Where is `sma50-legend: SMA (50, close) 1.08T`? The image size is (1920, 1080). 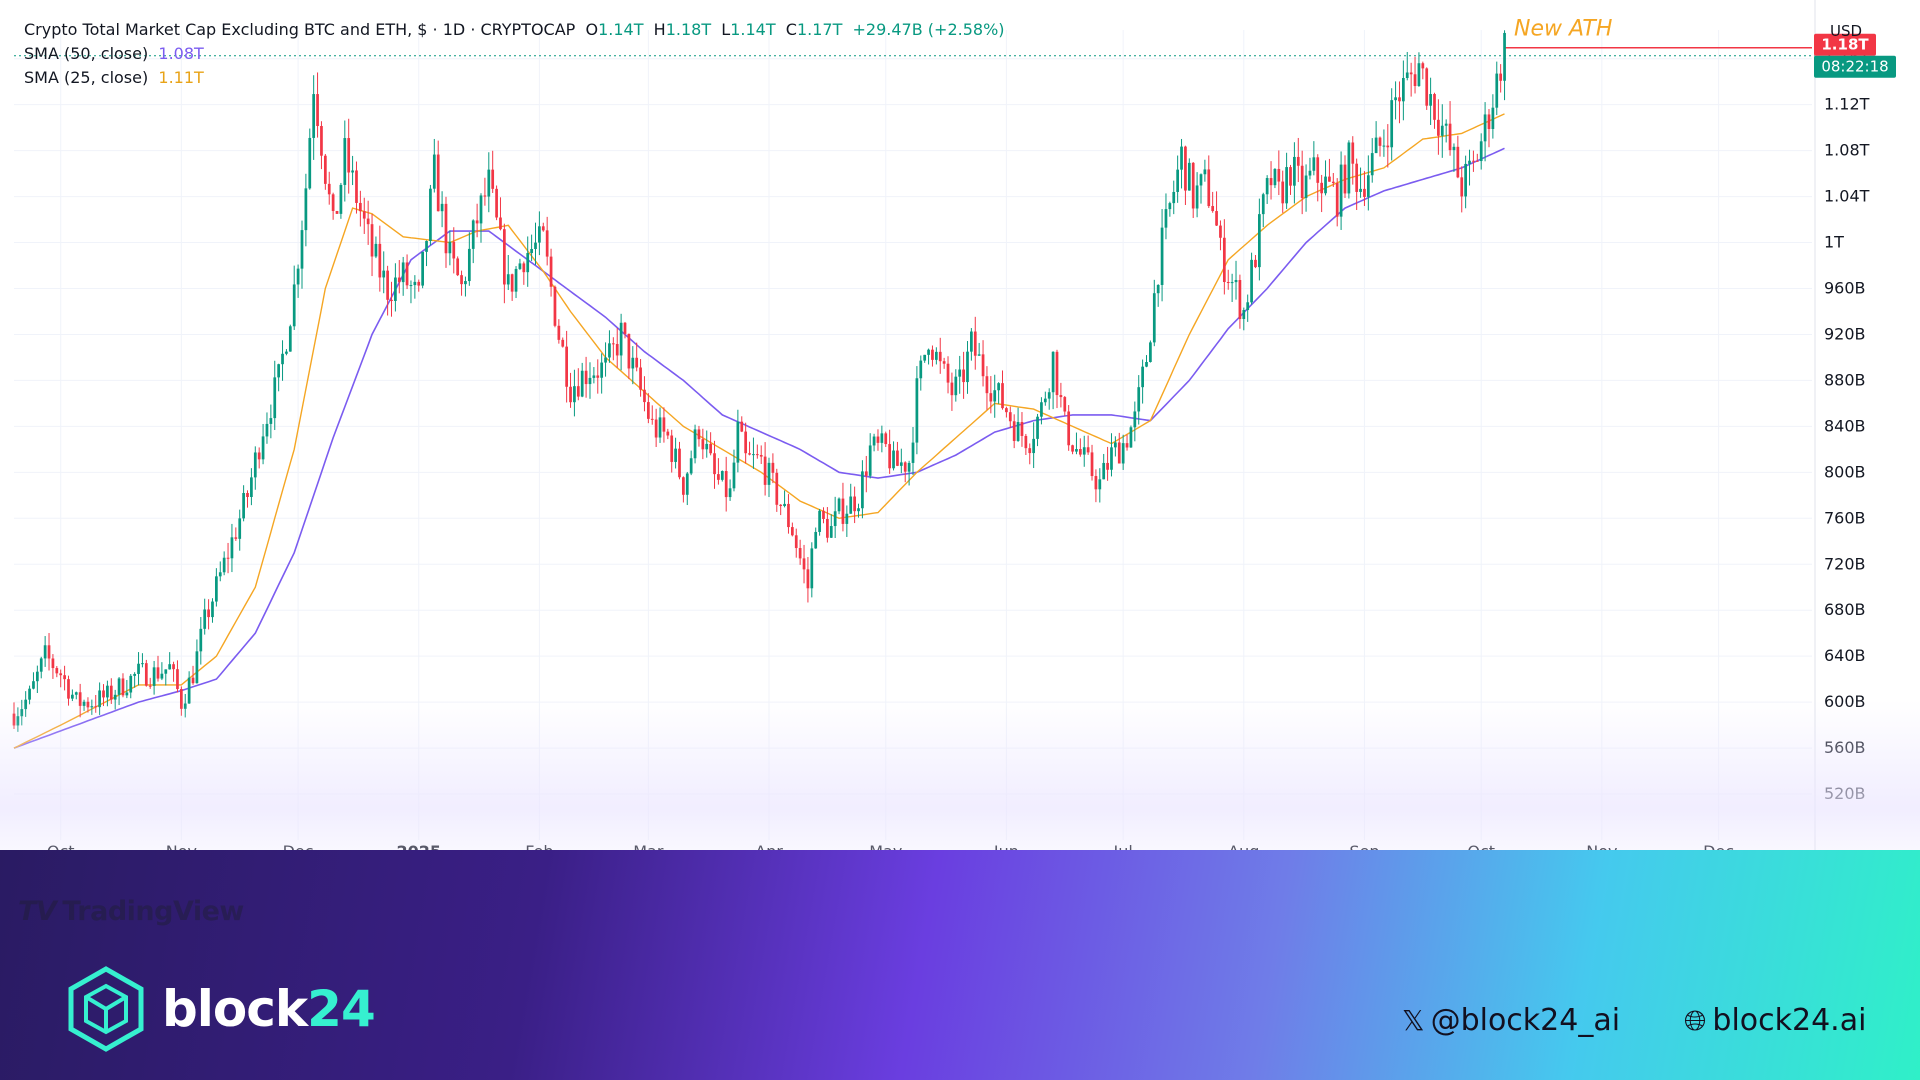 sma50-legend: SMA (50, close) 1.08T is located at coordinates (514, 54).